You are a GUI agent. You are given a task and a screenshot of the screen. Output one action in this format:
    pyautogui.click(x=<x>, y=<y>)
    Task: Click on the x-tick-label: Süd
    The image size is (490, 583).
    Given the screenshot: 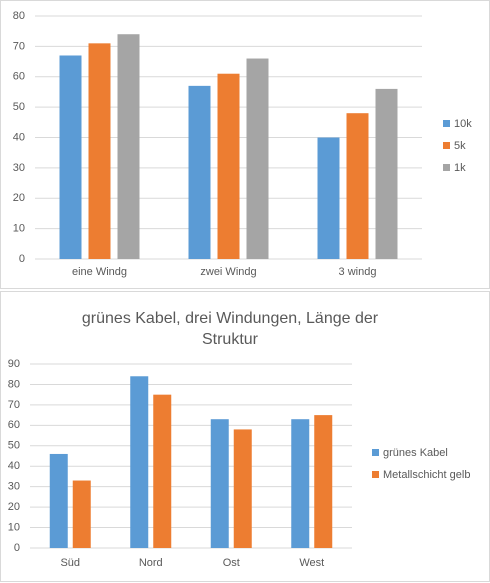 What is the action you would take?
    pyautogui.click(x=70, y=563)
    